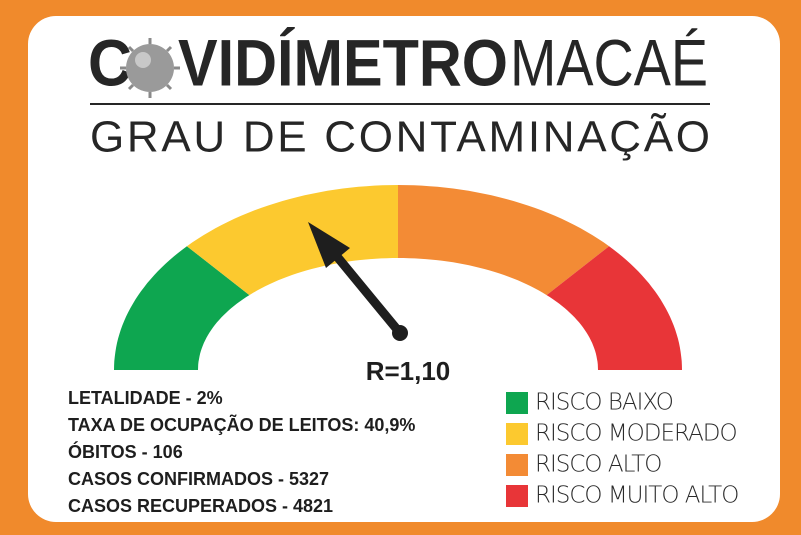 The image size is (801, 535). Describe the element at coordinates (343, 62) in the screenshot. I see `title-part: VIDÍMETRO` at that location.